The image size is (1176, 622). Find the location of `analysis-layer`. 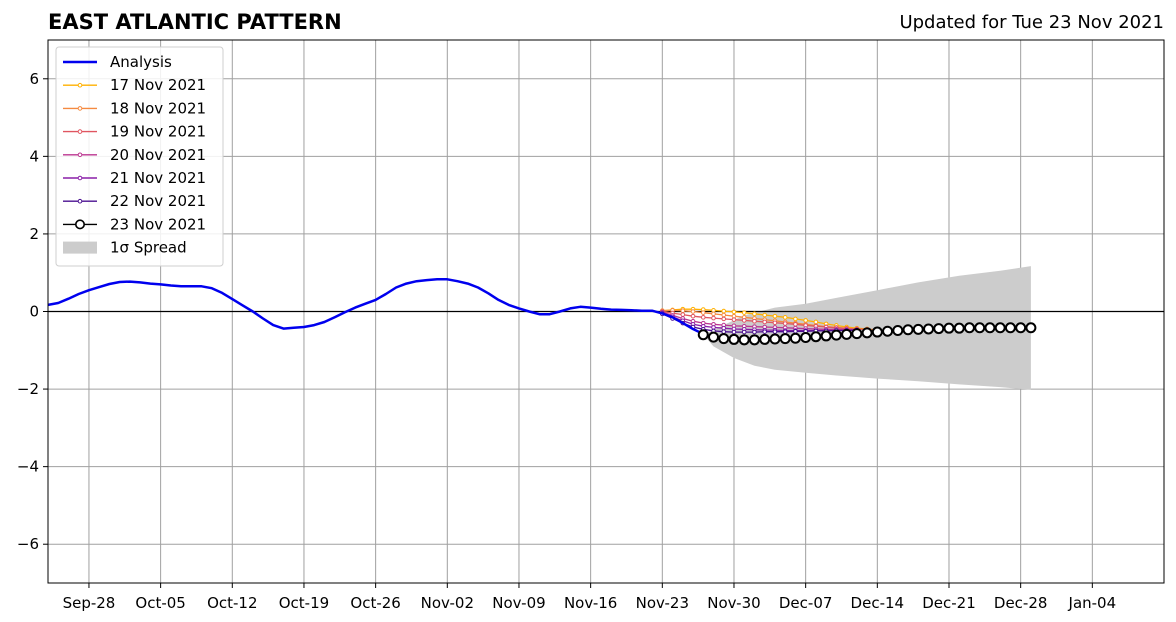

analysis-layer is located at coordinates (375, 307).